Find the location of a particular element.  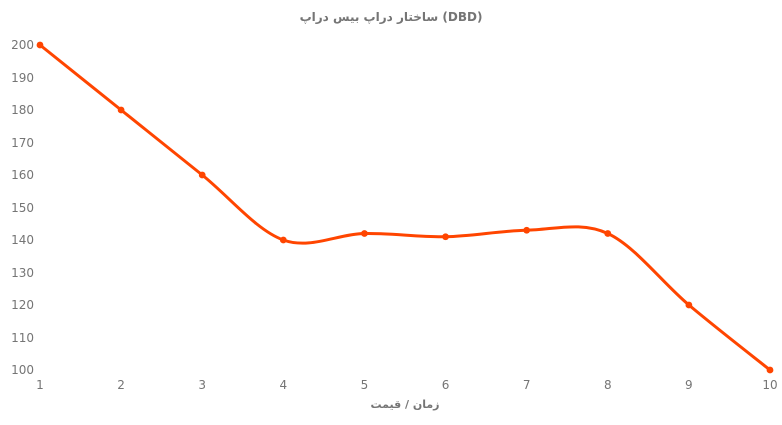

y-tick-label: 190 is located at coordinates (22, 77).